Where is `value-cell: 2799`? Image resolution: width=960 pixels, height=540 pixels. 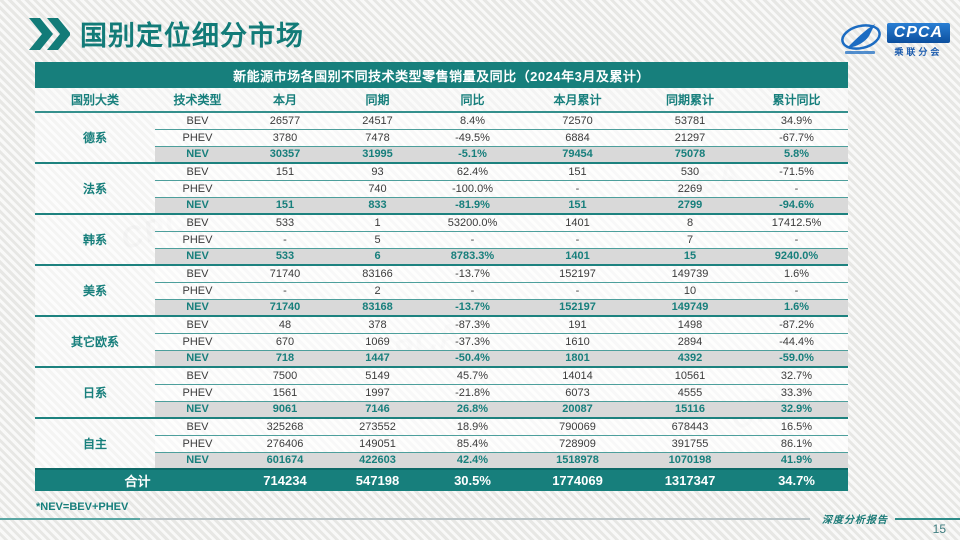 value-cell: 2799 is located at coordinates (690, 205).